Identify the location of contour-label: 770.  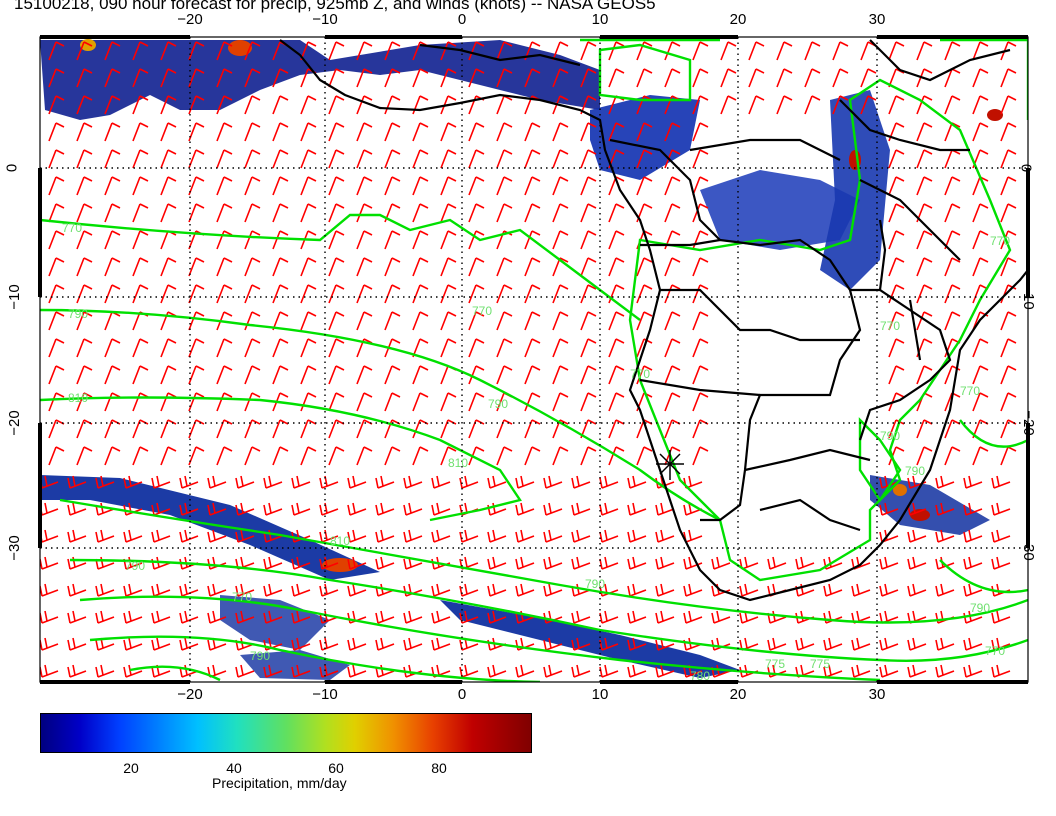
(242, 597).